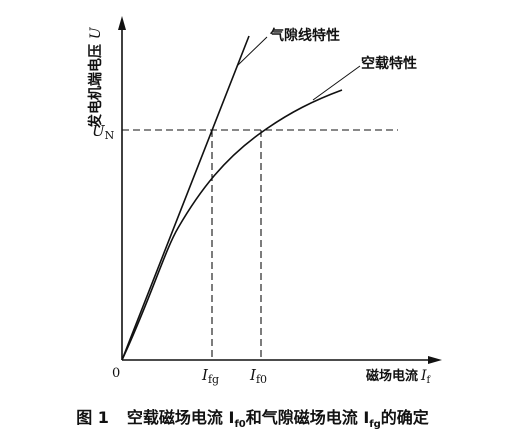  I want to click on x-axis-arrow, so click(435, 360).